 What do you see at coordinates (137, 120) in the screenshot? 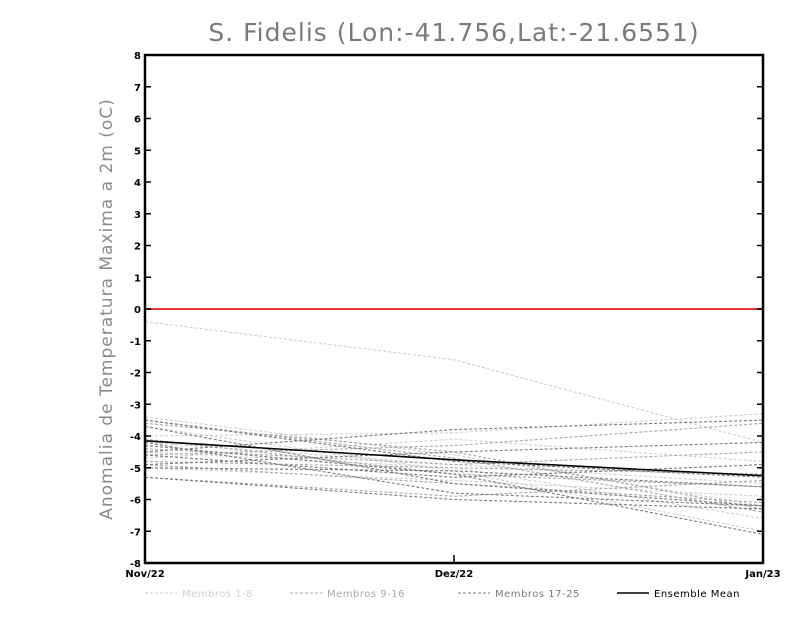
I see `y-tick-label: 6` at bounding box center [137, 120].